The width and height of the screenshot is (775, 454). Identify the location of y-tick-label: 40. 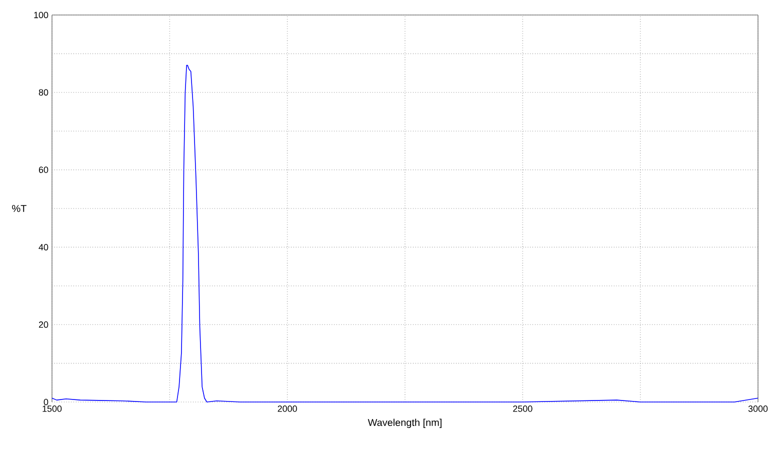
(43, 247).